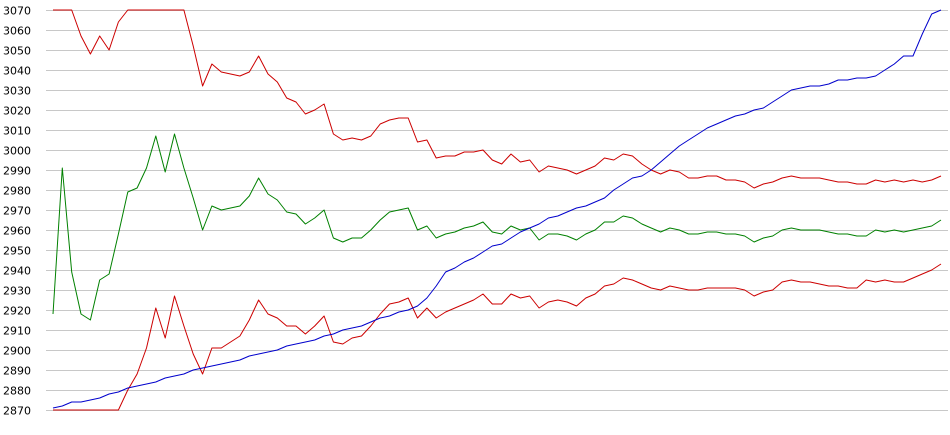 This screenshot has width=950, height=435. I want to click on y-tick-label: 2900, so click(17, 351).